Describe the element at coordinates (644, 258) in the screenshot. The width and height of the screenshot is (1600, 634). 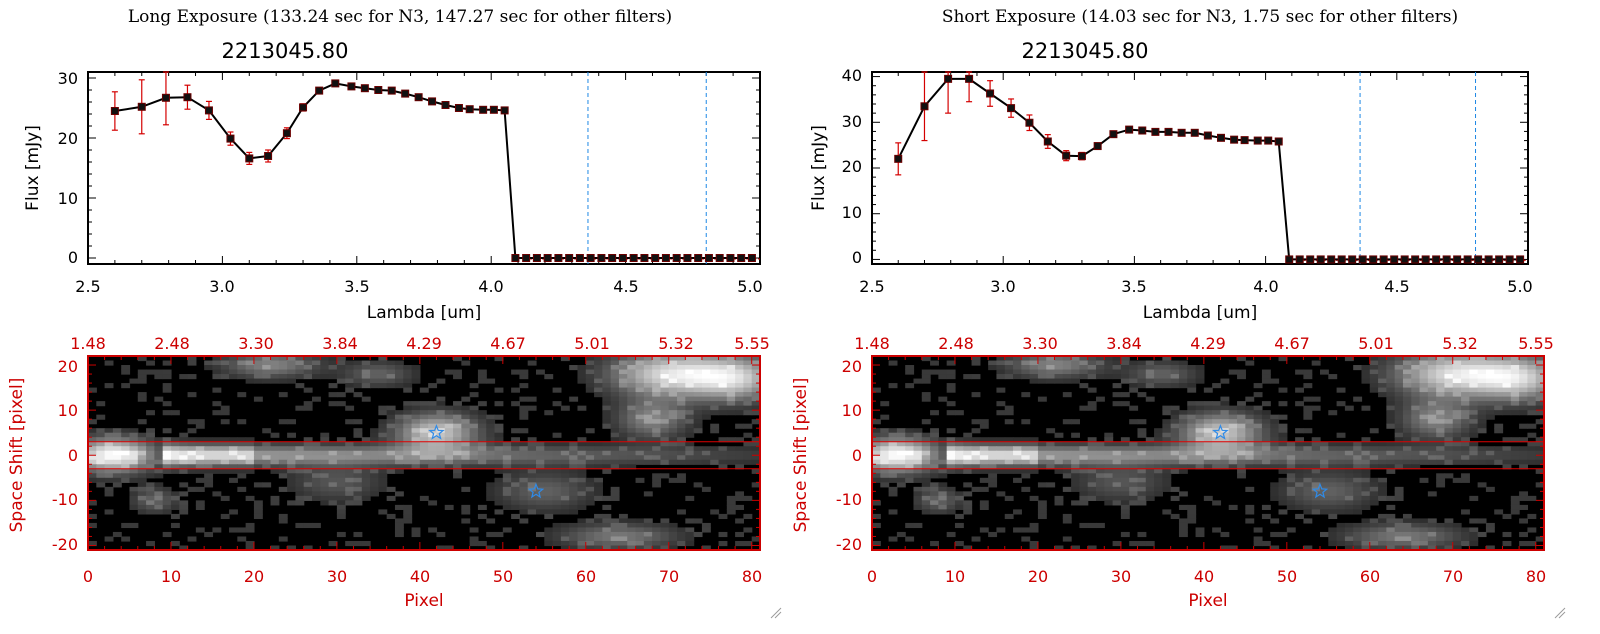
I see `long-data-point` at that location.